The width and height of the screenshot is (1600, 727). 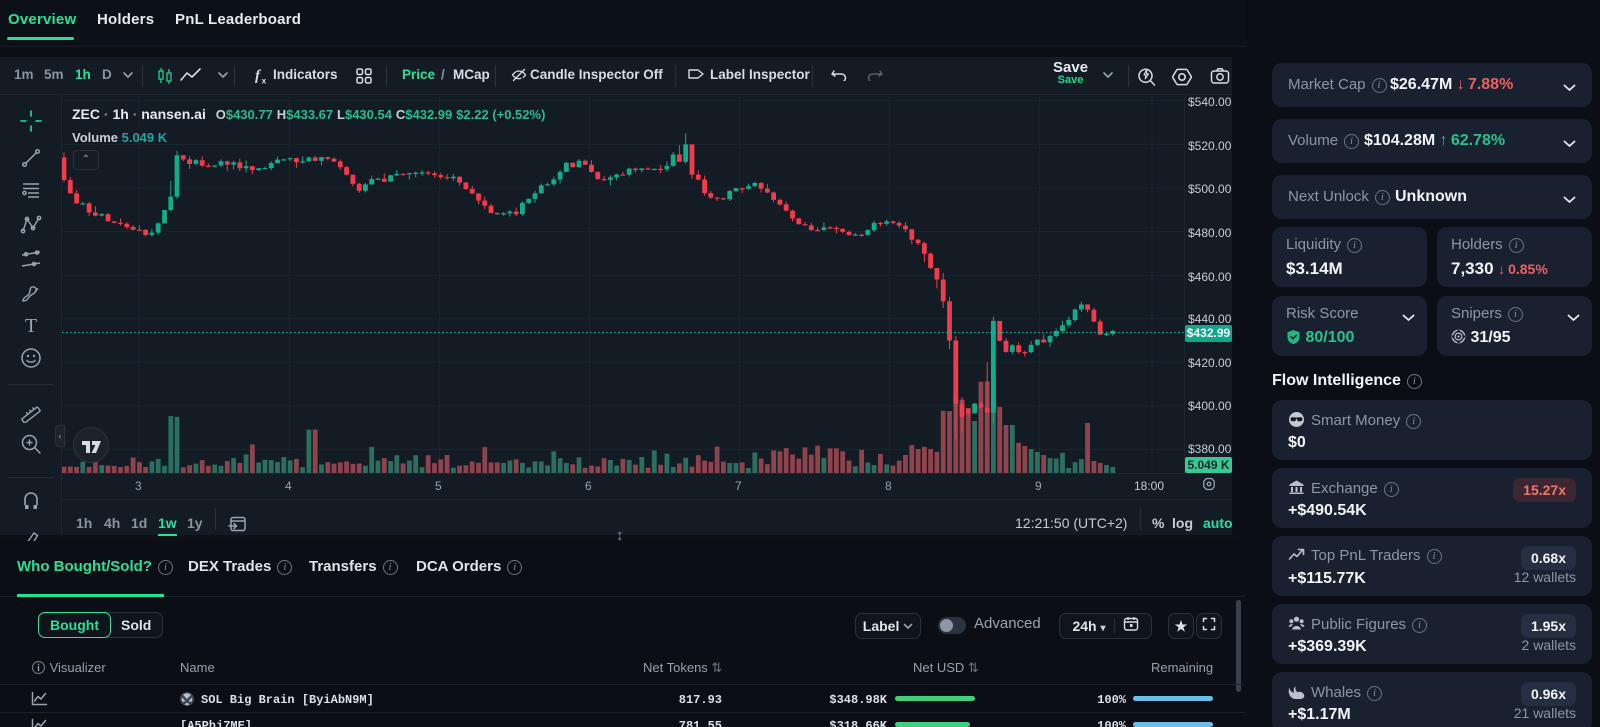 What do you see at coordinates (258, 76) in the screenshot?
I see `svg-text: f` at bounding box center [258, 76].